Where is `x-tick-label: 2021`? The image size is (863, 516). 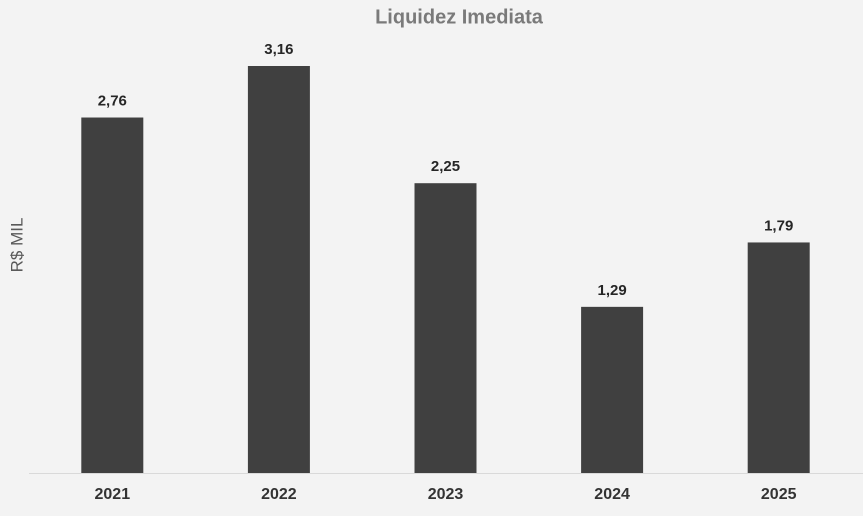 x-tick-label: 2021 is located at coordinates (113, 494).